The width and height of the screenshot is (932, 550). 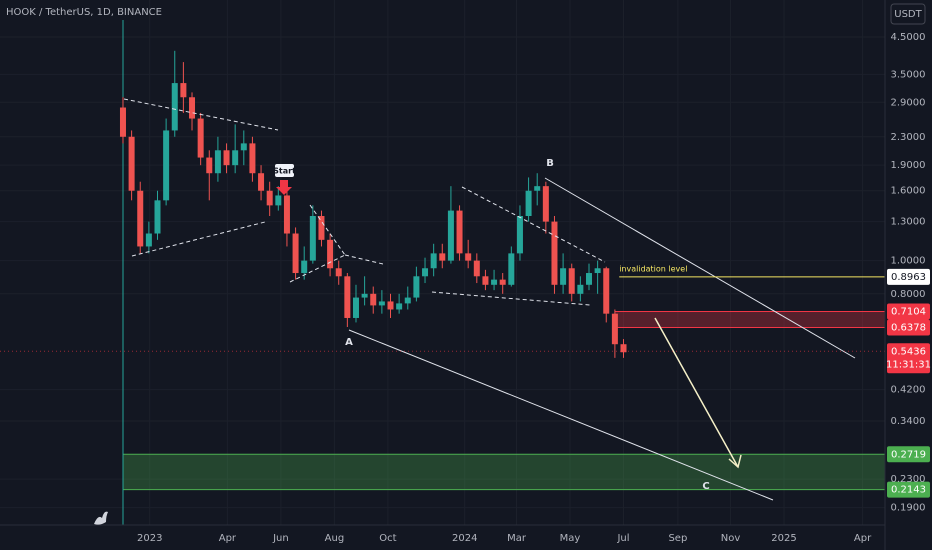 I want to click on y-tick-label: 0.1900, so click(x=908, y=508).